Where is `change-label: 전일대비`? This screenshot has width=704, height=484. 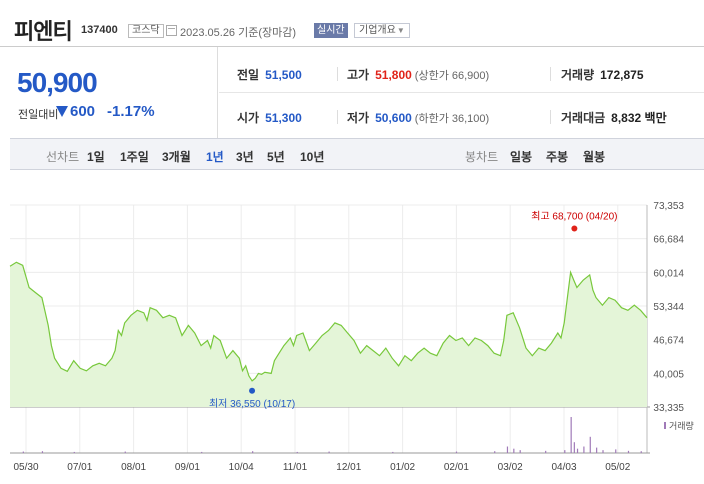
change-label: 전일대비 is located at coordinates (38, 115).